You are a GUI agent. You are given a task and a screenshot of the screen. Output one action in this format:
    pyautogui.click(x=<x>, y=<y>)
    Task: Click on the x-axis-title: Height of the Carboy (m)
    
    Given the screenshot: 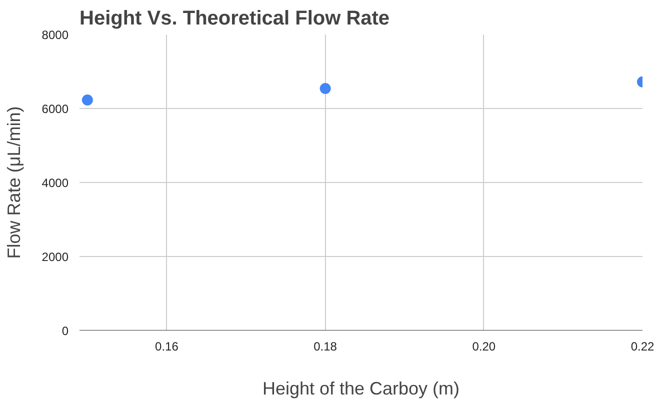 What is the action you would take?
    pyautogui.click(x=361, y=388)
    